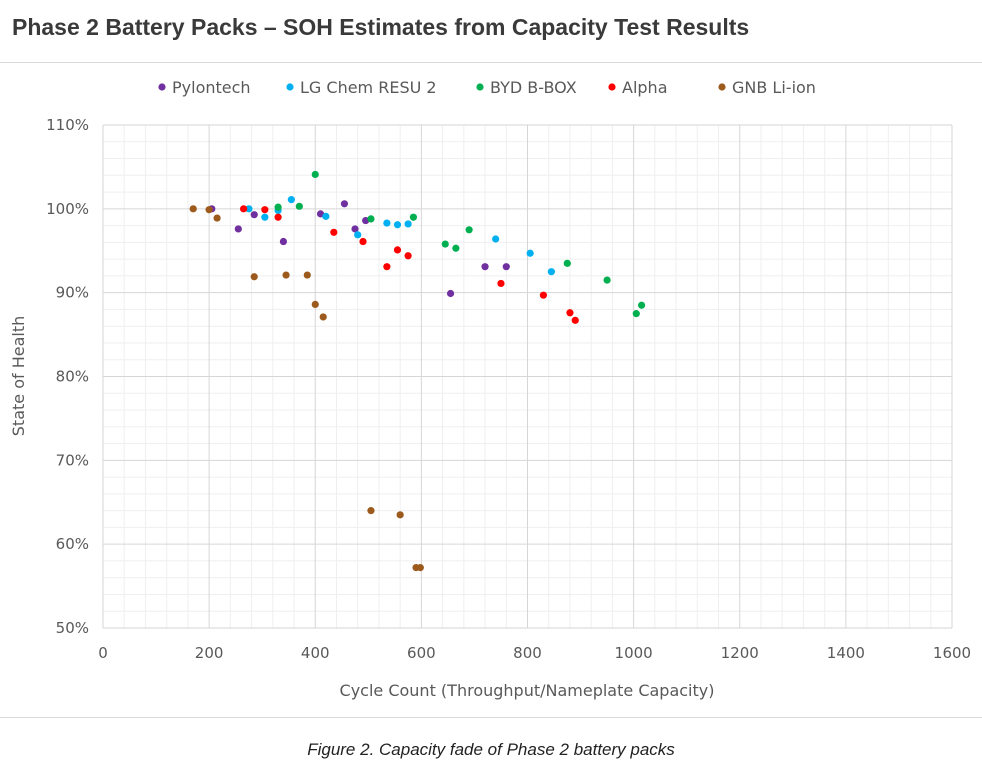 Image resolution: width=982 pixels, height=778 pixels. I want to click on legend-item: GNB Li-ion, so click(767, 87).